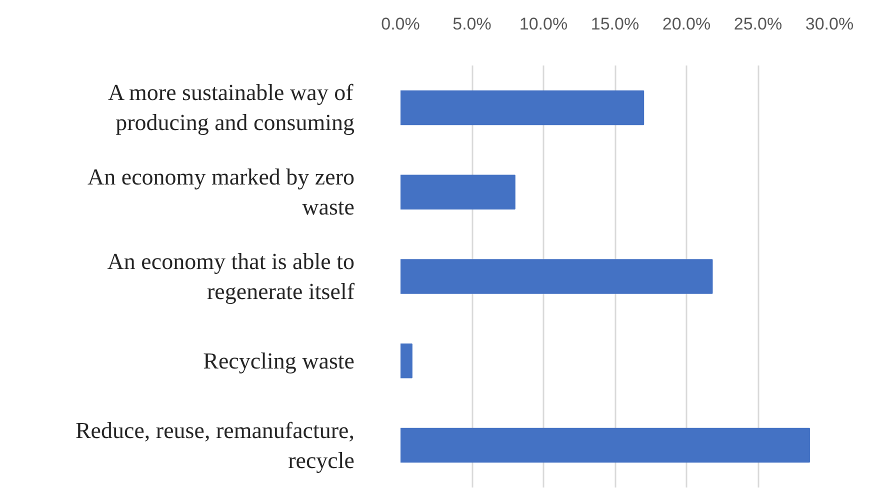 The width and height of the screenshot is (878, 498). What do you see at coordinates (231, 108) in the screenshot?
I see `y-tick-label: A more sustainable way of producing and consuming` at bounding box center [231, 108].